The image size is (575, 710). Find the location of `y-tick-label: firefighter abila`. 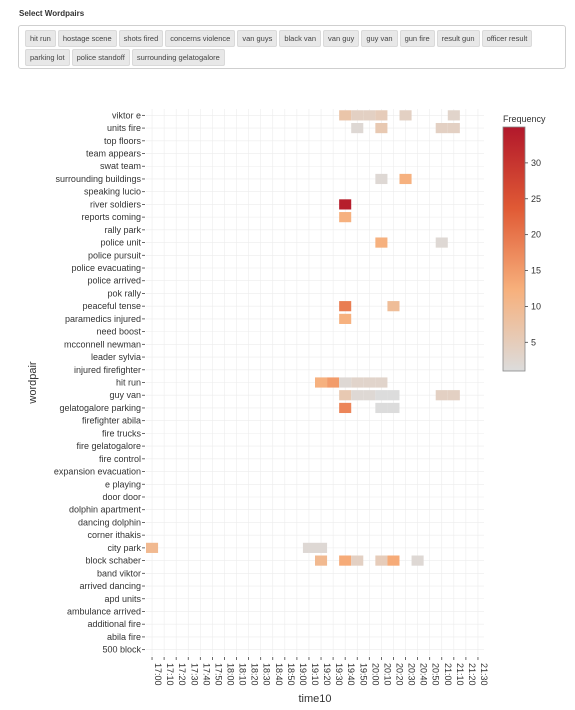

y-tick-label: firefighter abila is located at coordinates (111, 421).